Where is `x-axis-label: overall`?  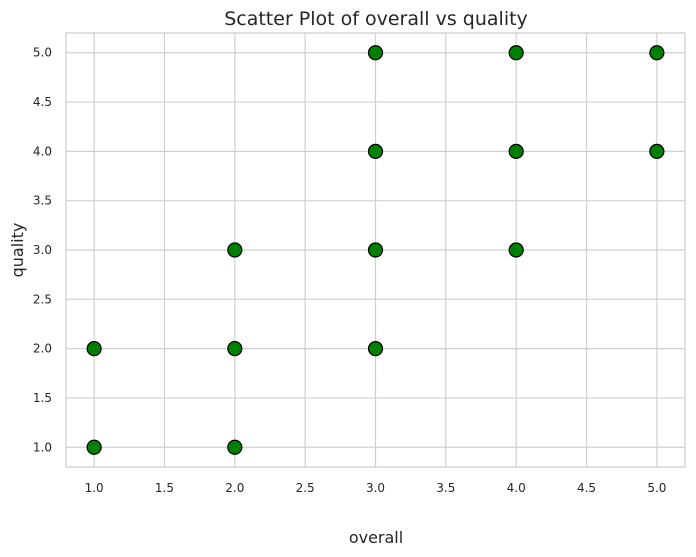
x-axis-label: overall is located at coordinates (376, 537).